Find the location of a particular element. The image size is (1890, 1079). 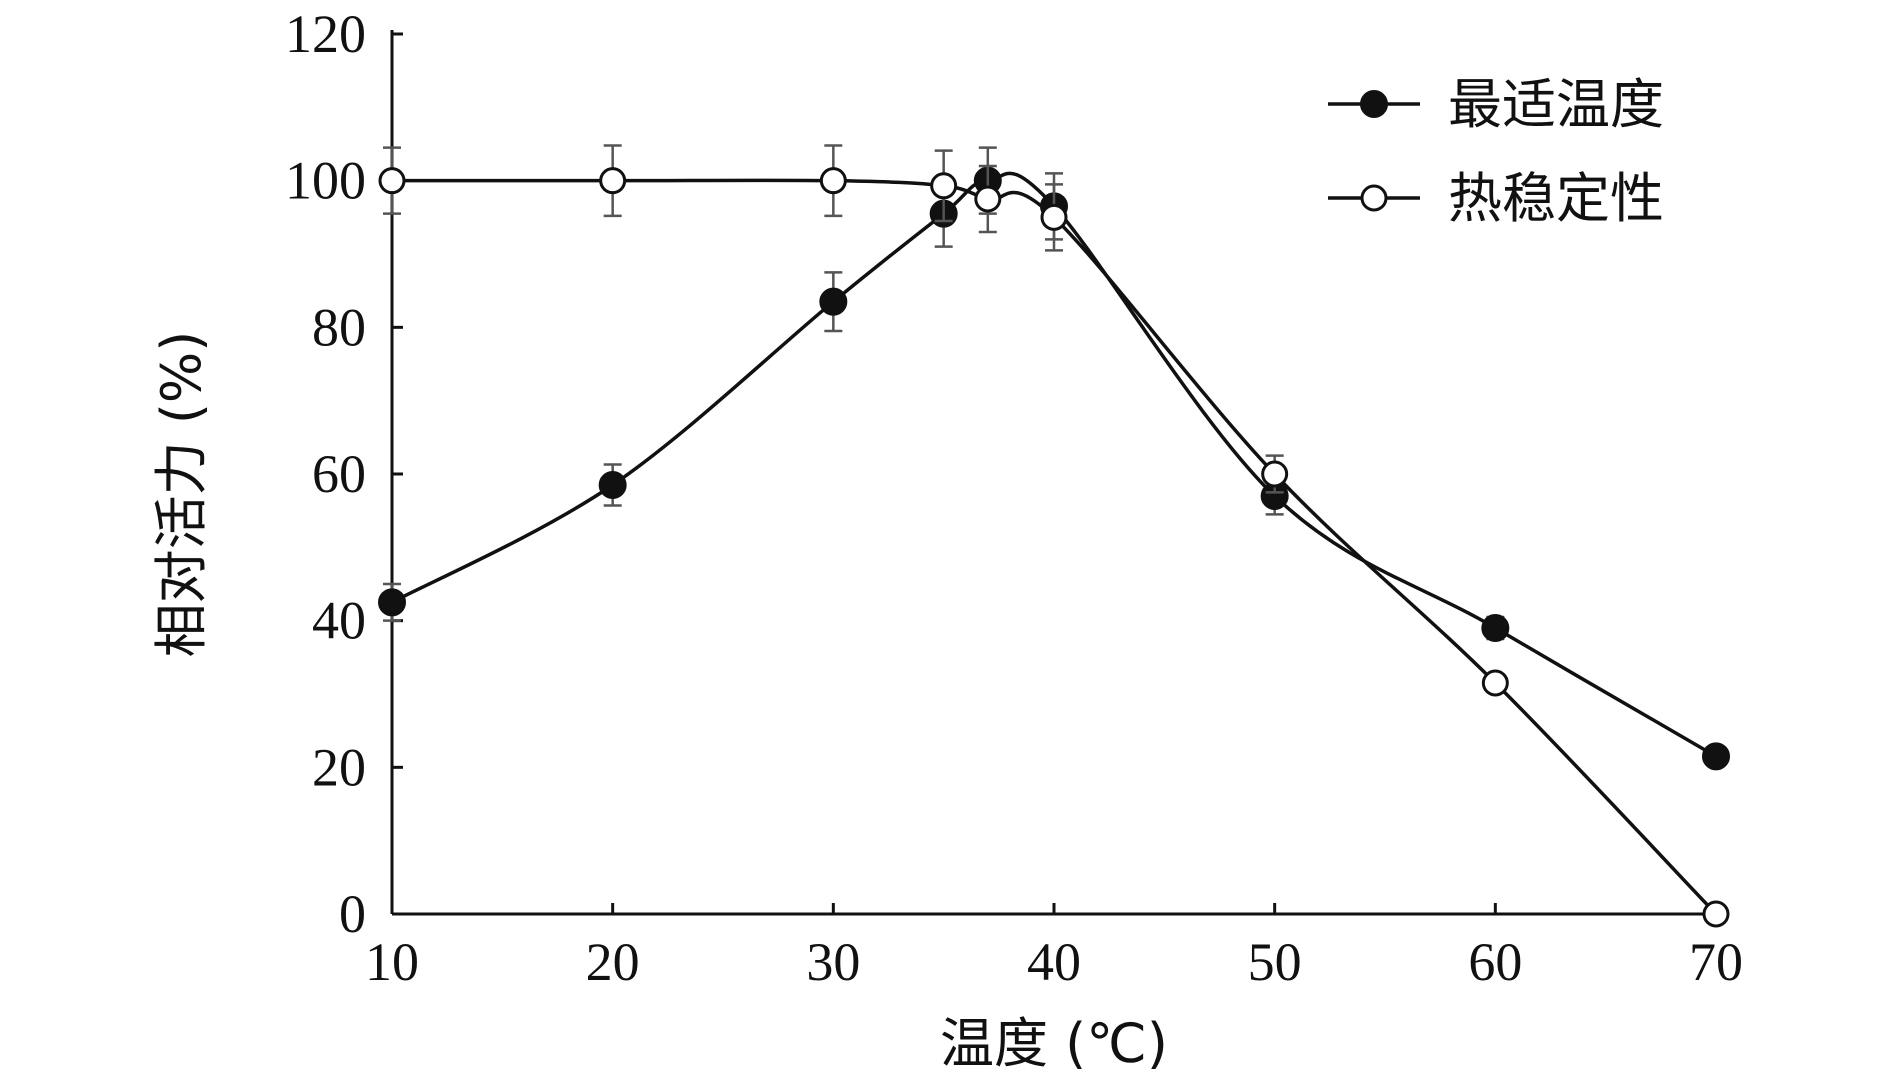

y-tick-label: 100 is located at coordinates (325, 181).